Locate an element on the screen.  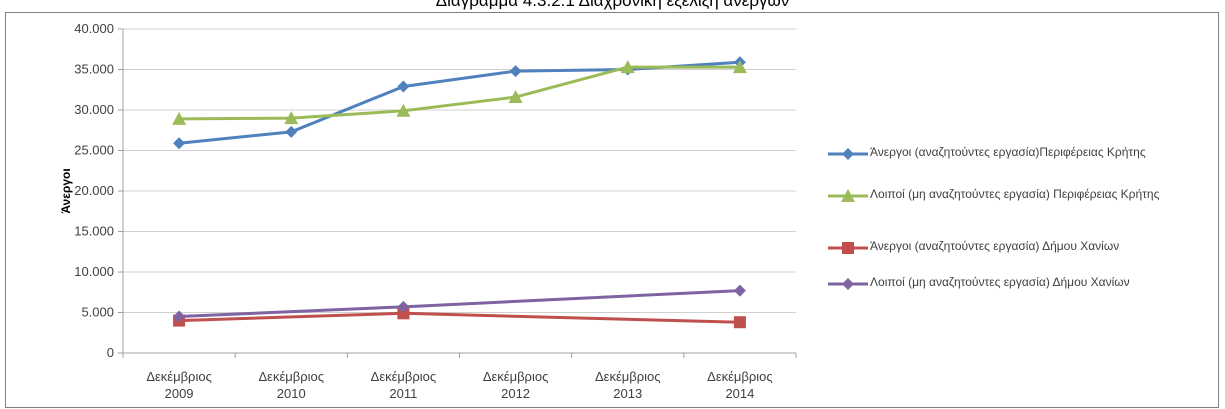
y-tick-label: 30.000 is located at coordinates (94, 109).